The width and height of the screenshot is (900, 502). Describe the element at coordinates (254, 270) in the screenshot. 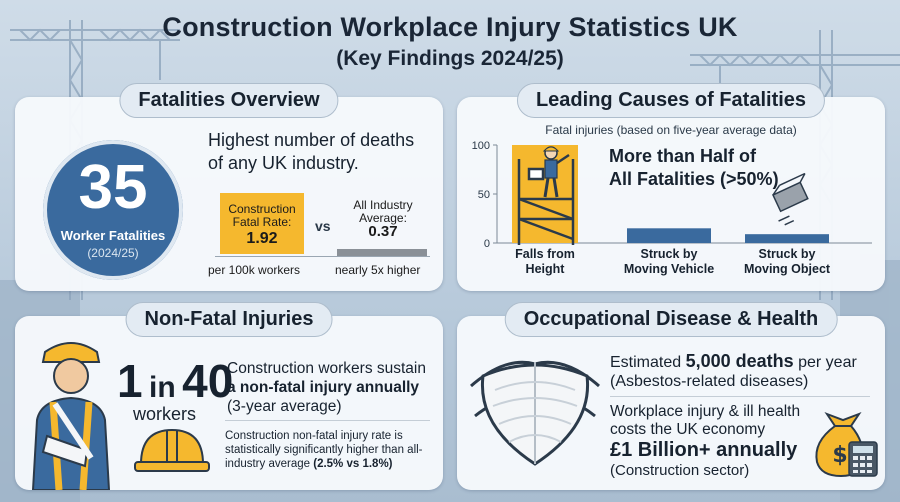

I see `rate-unit-note: per 100k workers` at that location.